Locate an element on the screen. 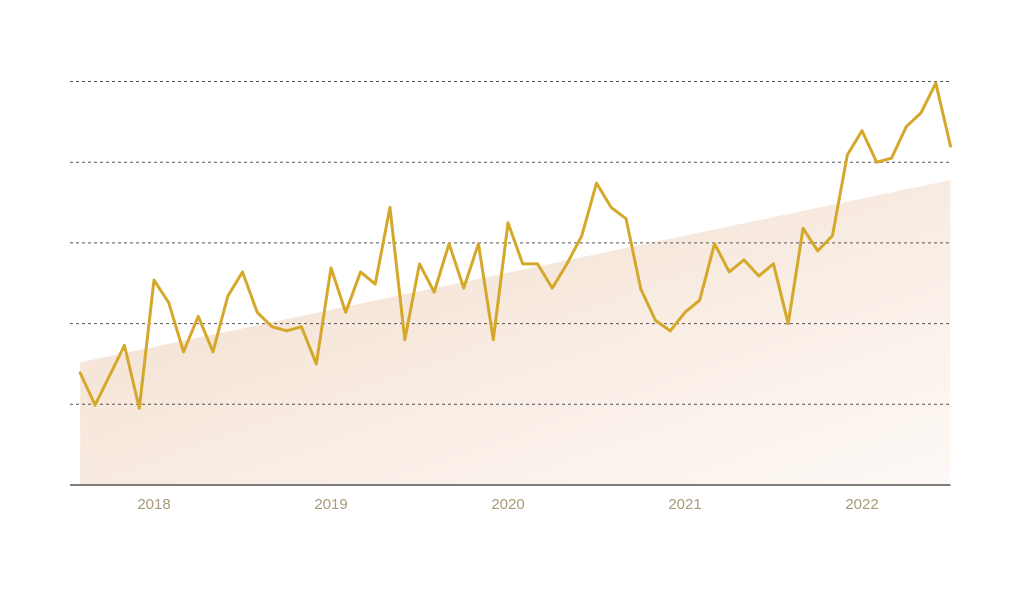 This screenshot has width=1024, height=611. x-tick-label: 2018 is located at coordinates (153, 504).